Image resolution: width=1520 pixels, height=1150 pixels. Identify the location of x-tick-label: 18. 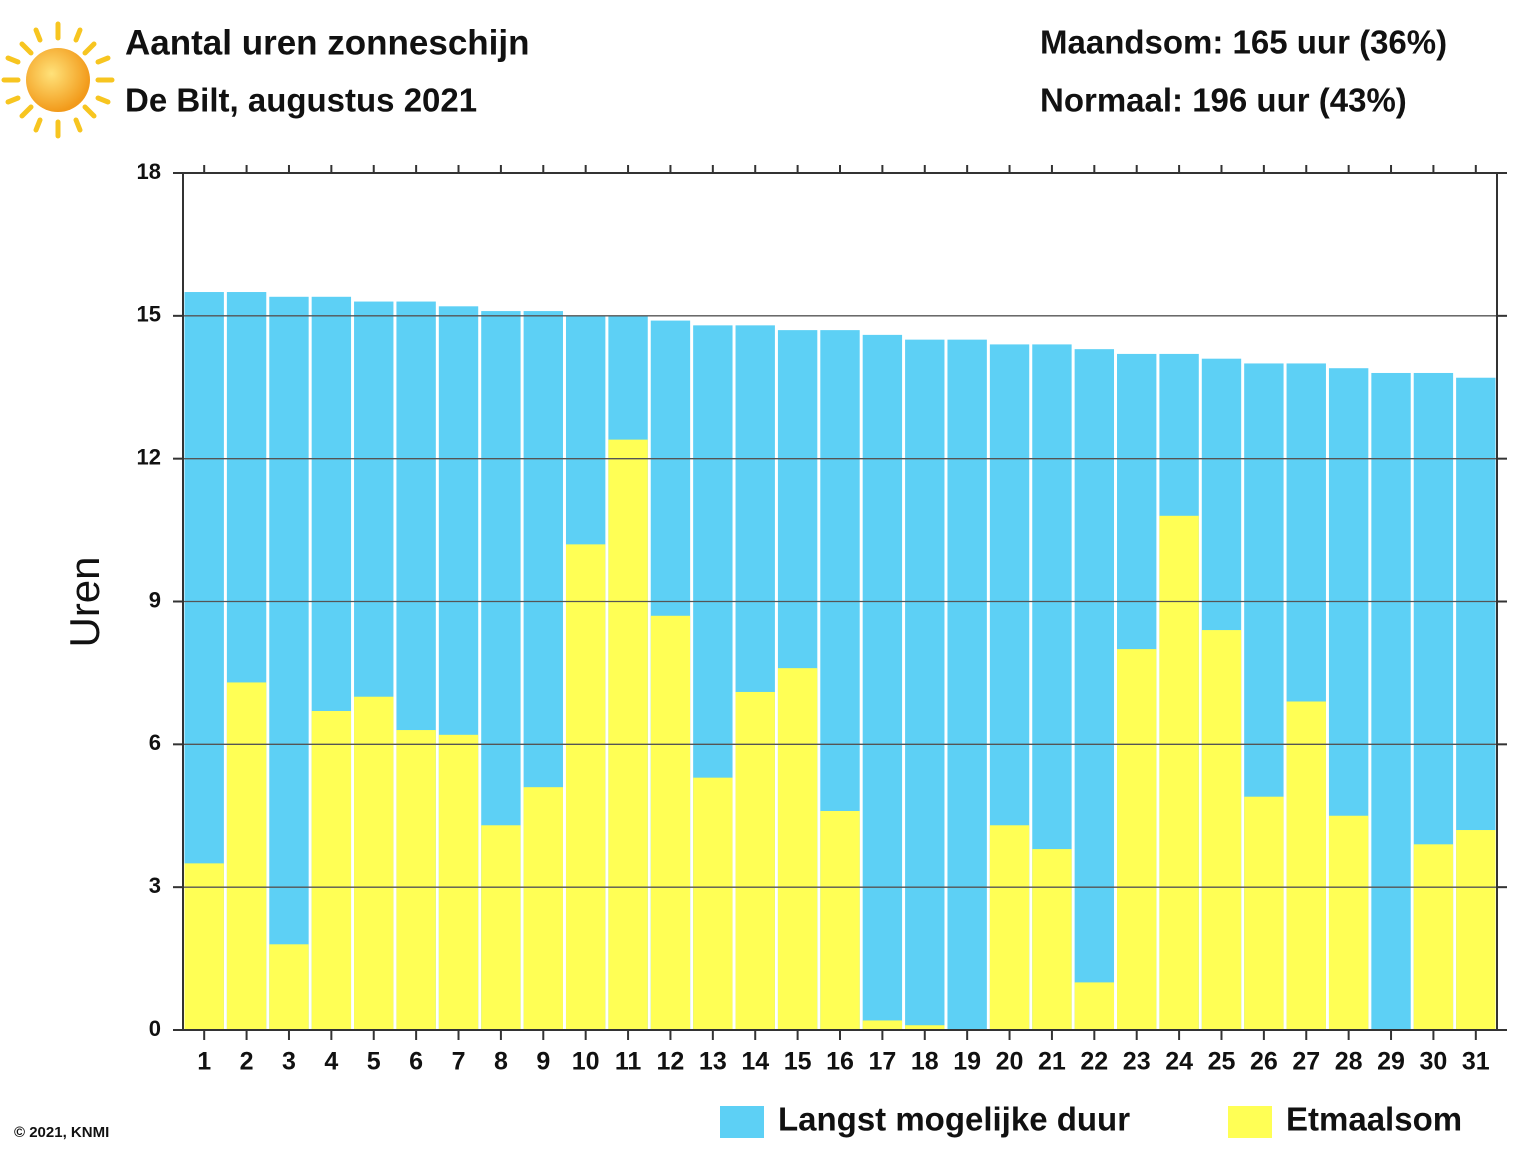
(925, 1062).